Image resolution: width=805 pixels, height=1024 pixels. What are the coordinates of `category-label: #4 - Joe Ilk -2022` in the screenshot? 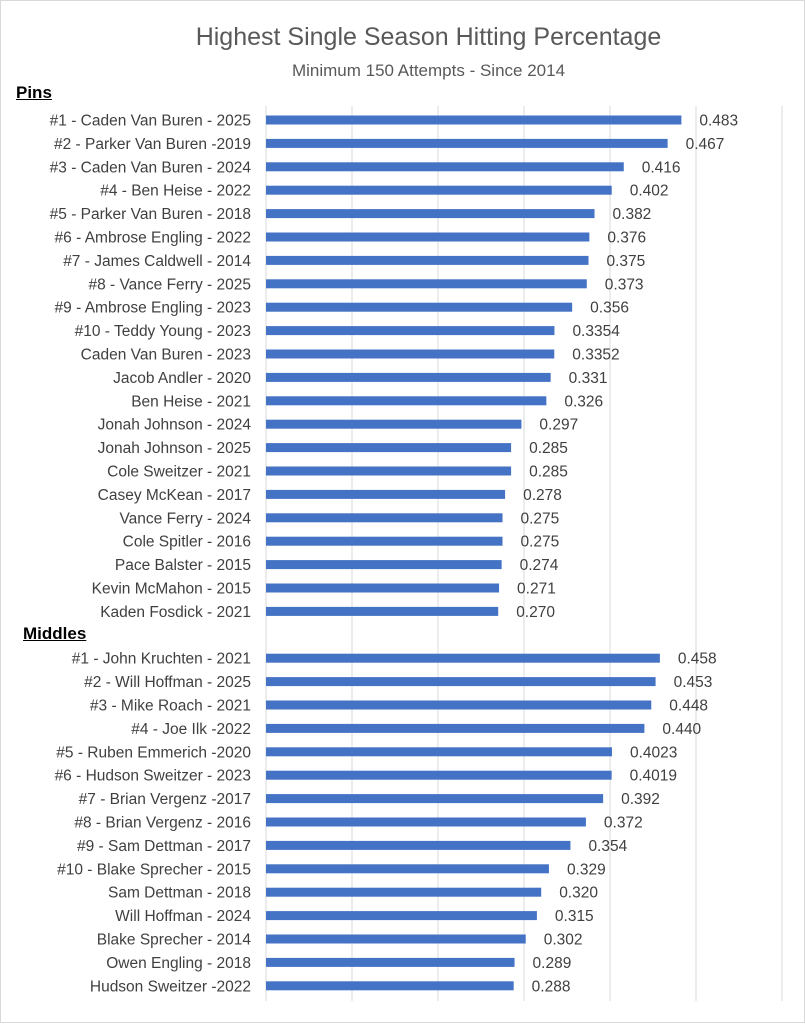 It's located at (191, 729).